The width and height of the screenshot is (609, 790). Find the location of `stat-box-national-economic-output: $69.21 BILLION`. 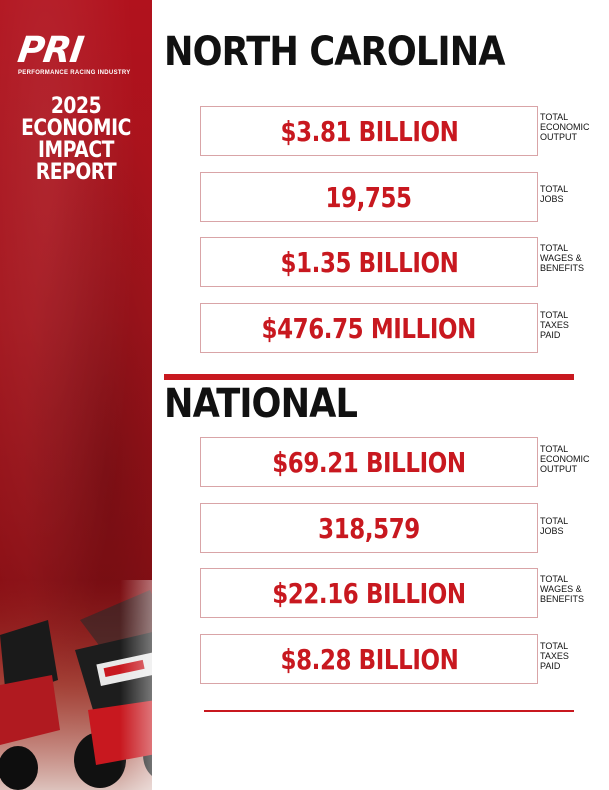

stat-box-national-economic-output: $69.21 BILLION is located at coordinates (369, 462).